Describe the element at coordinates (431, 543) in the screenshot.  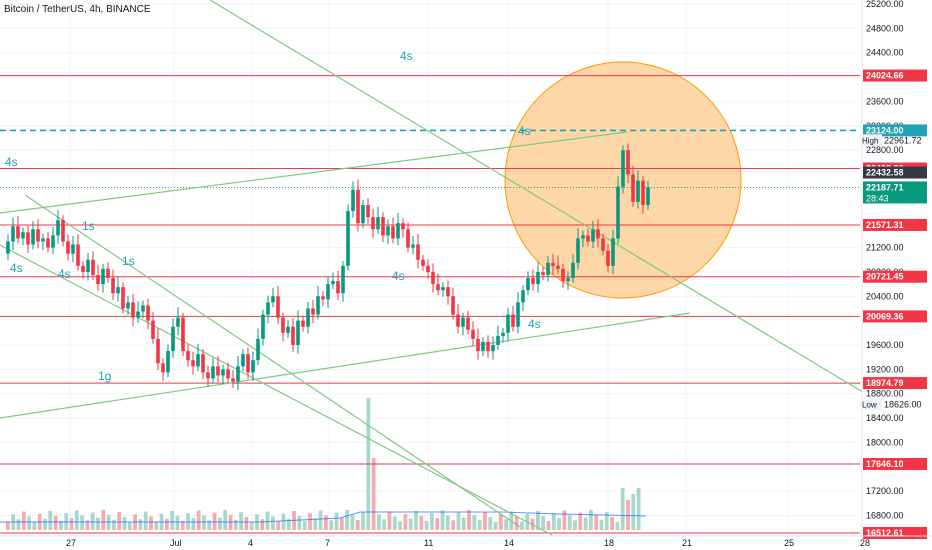
I see `time-axis` at that location.